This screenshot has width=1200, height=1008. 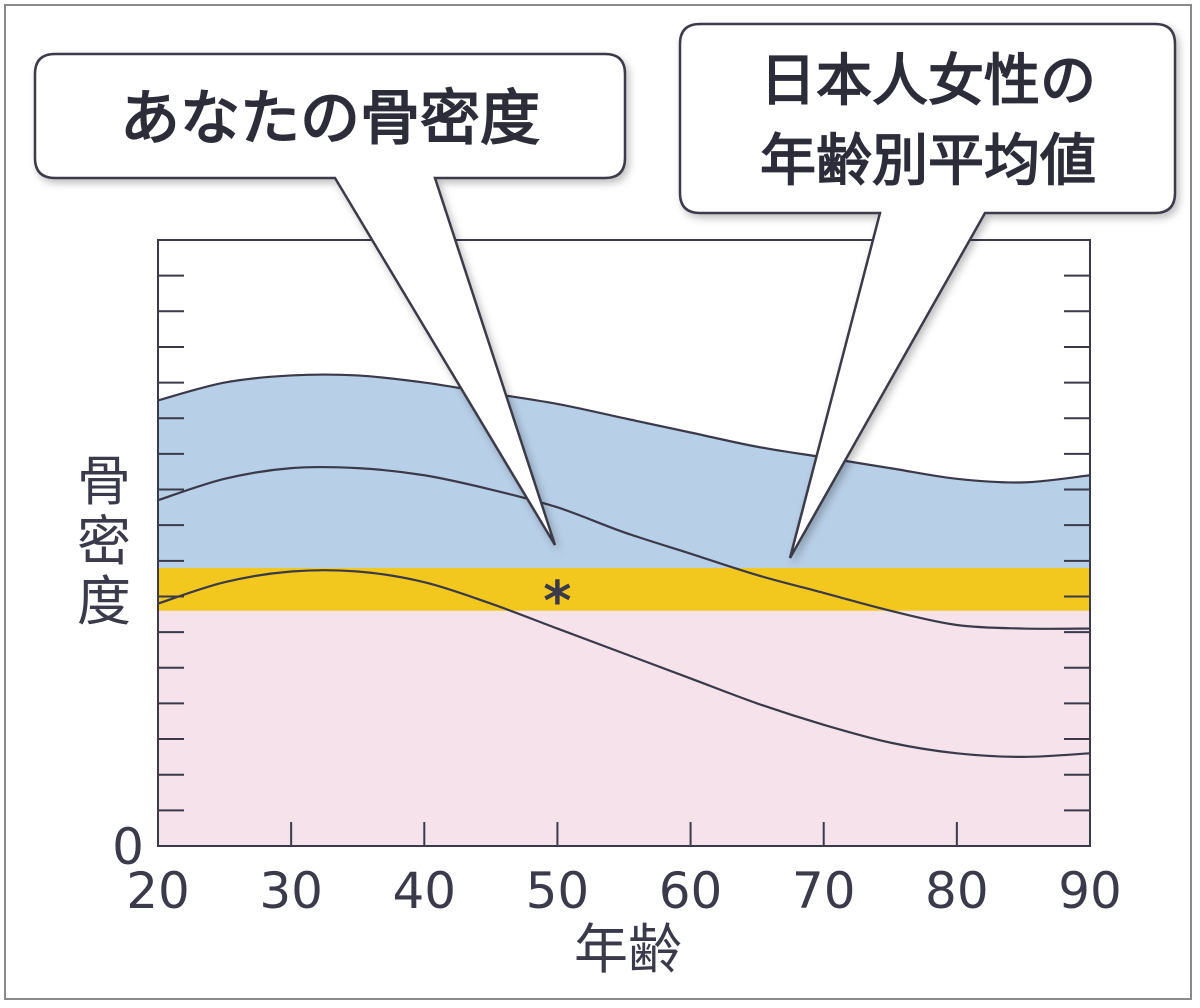 What do you see at coordinates (128, 847) in the screenshot?
I see `y-tick-label: 0` at bounding box center [128, 847].